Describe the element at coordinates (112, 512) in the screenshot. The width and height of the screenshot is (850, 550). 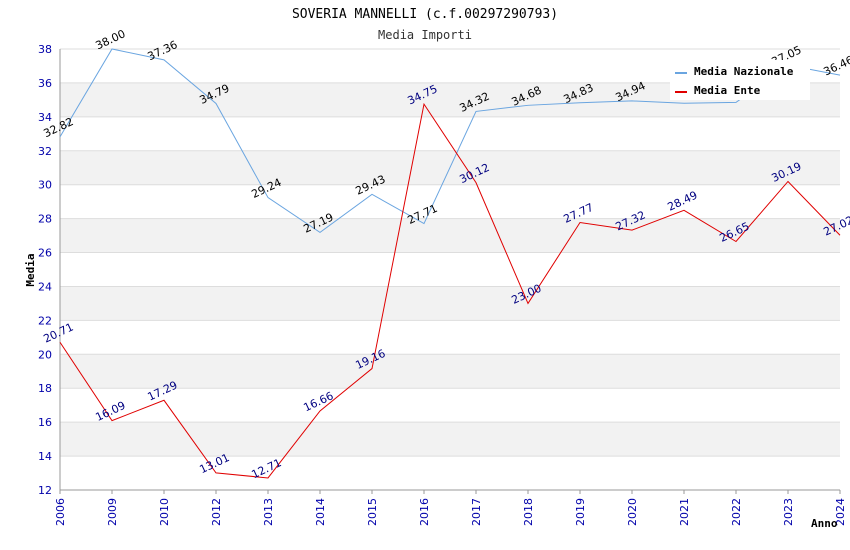
I see `x-tick-label: 2009` at that location.